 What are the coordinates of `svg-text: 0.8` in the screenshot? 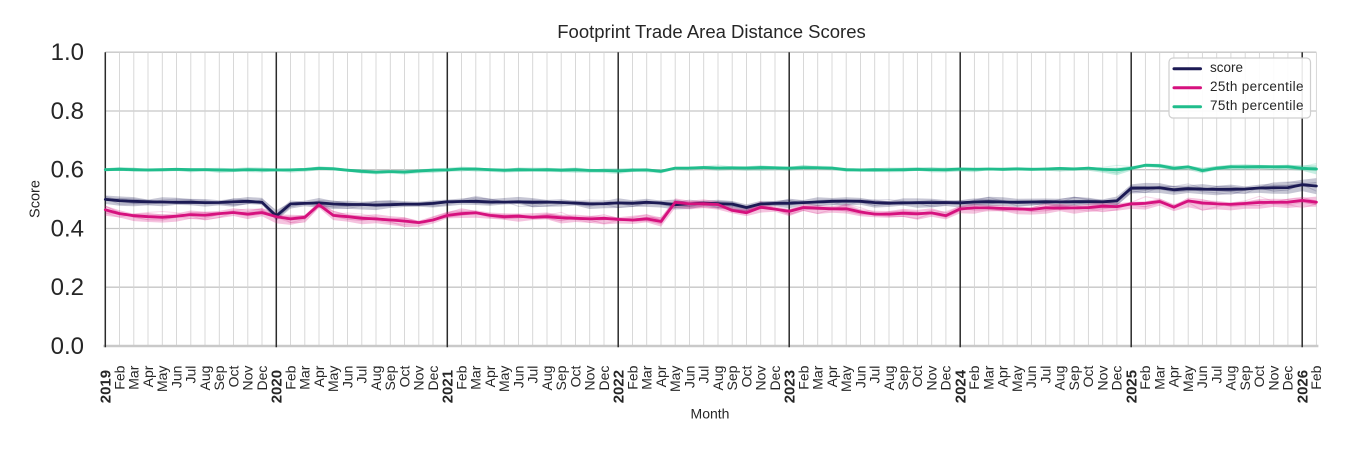 It's located at (67, 111).